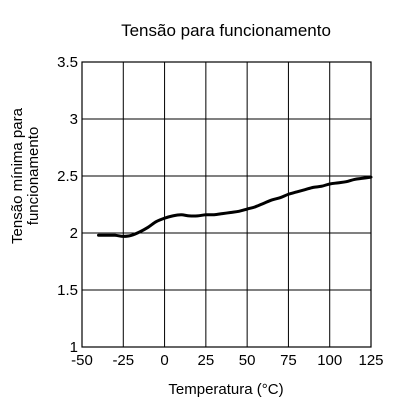  I want to click on y-axis-label: Tensão mínima para funcionamento, so click(25, 175).